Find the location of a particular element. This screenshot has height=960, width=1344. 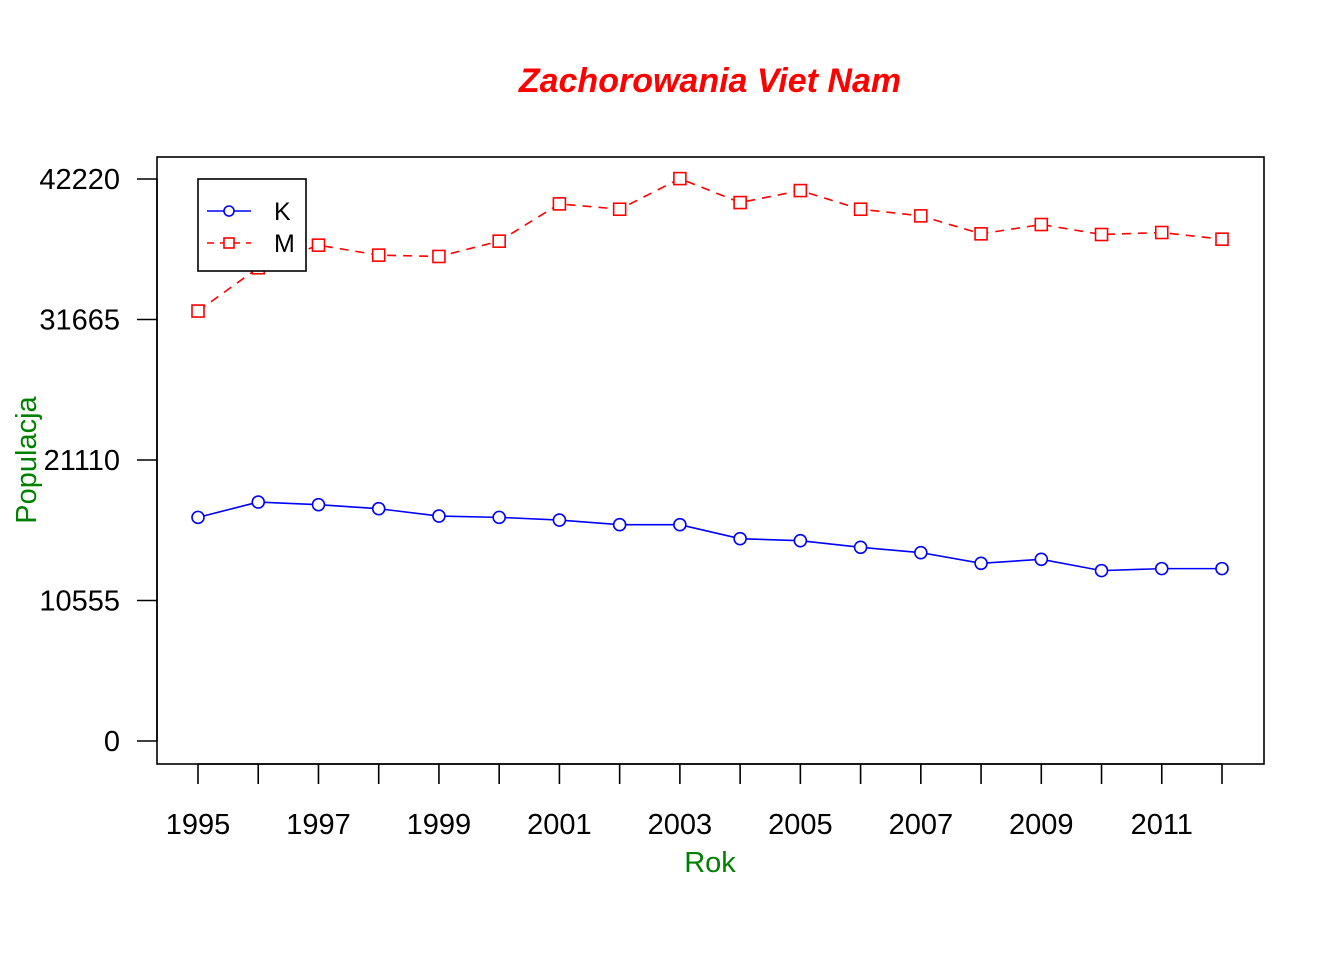

series-K is located at coordinates (710, 536).